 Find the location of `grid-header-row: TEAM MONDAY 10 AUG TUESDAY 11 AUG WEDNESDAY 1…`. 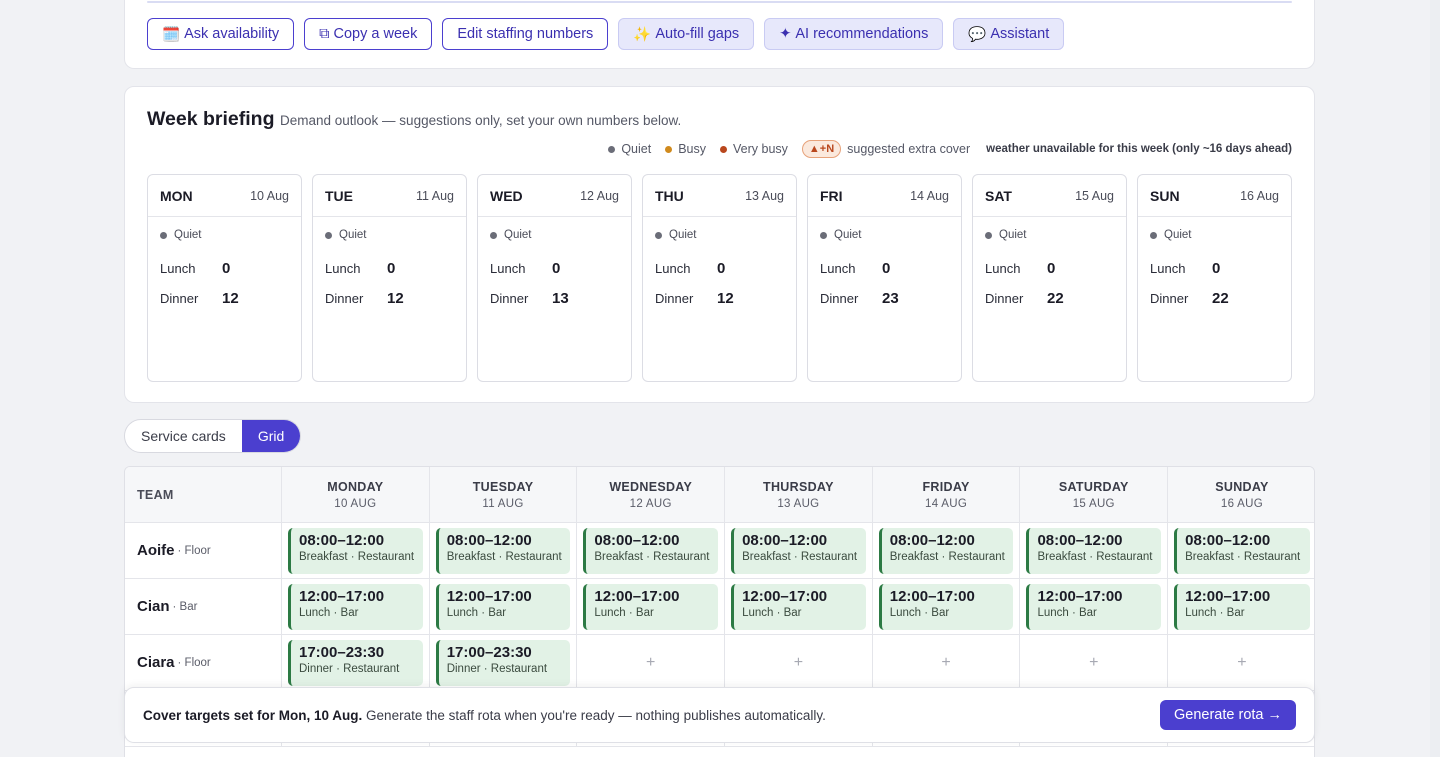

grid-header-row: TEAM MONDAY 10 AUG TUESDAY 11 AUG WEDNESDAY 1… is located at coordinates (719, 495).